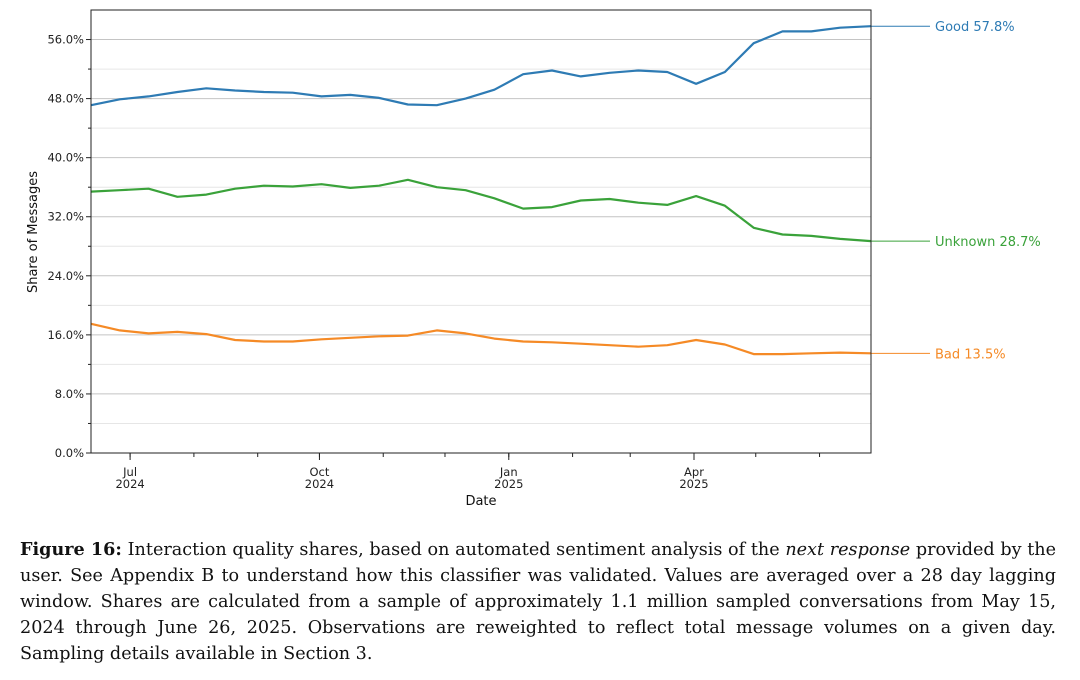  What do you see at coordinates (975, 27) in the screenshot?
I see `series-label-good: Good 57.8%` at bounding box center [975, 27].